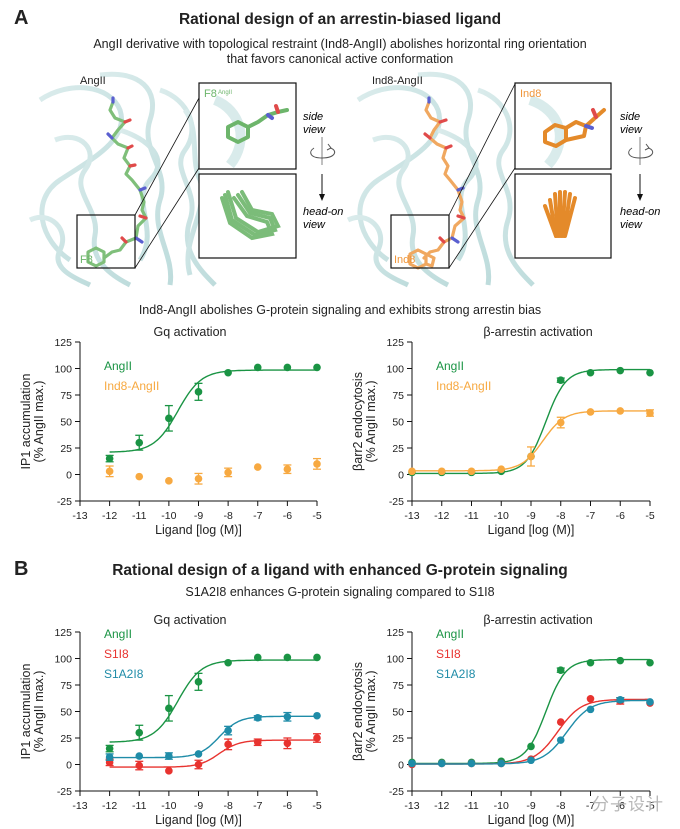 This screenshot has width=680, height=829. Describe the element at coordinates (397, 81) in the screenshot. I see `structure-label-ind8-angii: Ind8-AngII` at that location.